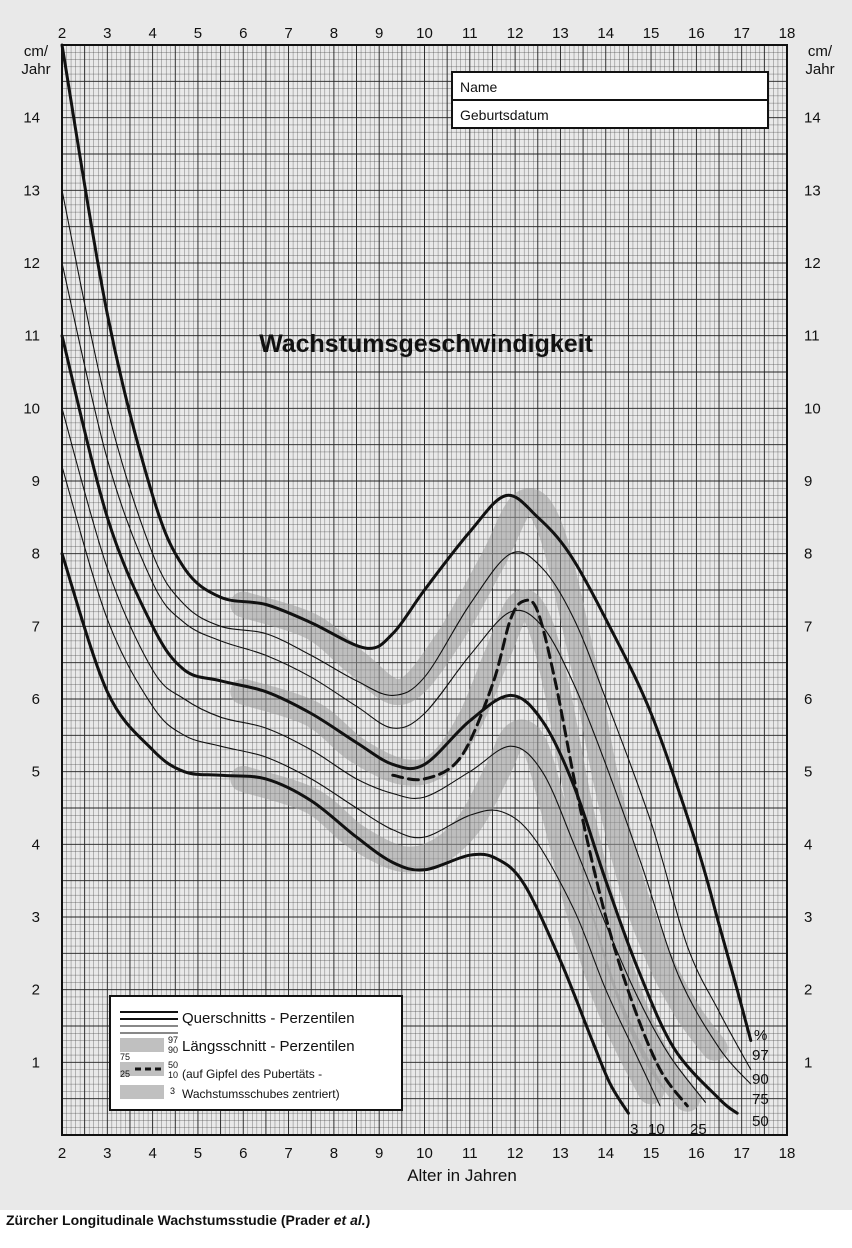 This screenshot has height=1248, width=852. I want to click on x-tick-bottom-17: 17, so click(741, 1153).